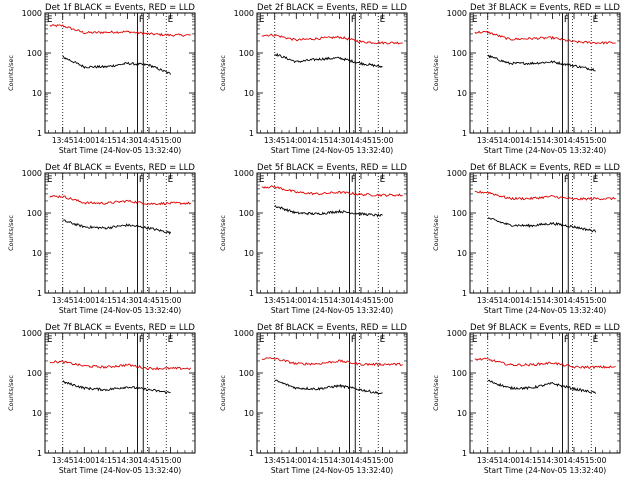 This screenshot has height=480, width=640. Describe the element at coordinates (332, 168) in the screenshot. I see `chart-title: Det 5f BLACK = Events, RED = LLD` at that location.